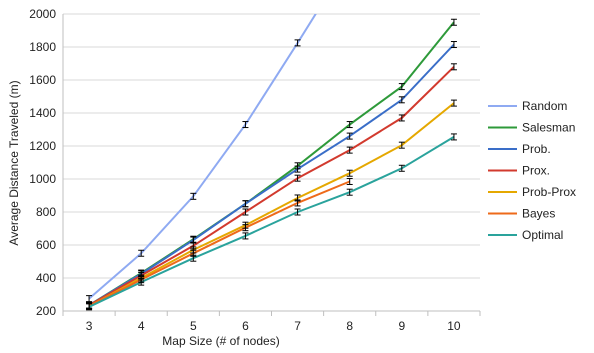  What do you see at coordinates (538, 214) in the screenshot?
I see `legend-label: Bayes` at bounding box center [538, 214].